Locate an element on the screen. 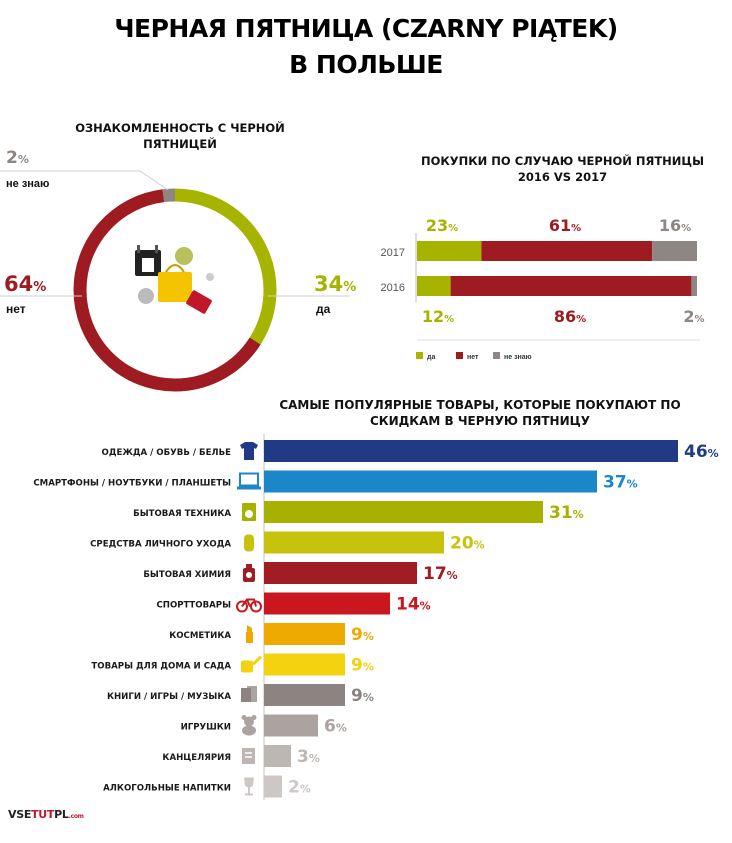 This screenshot has width=732, height=843. bar-label-11: АЛКОГОЛЬНЫЕ НАПИТКИ is located at coordinates (167, 789).